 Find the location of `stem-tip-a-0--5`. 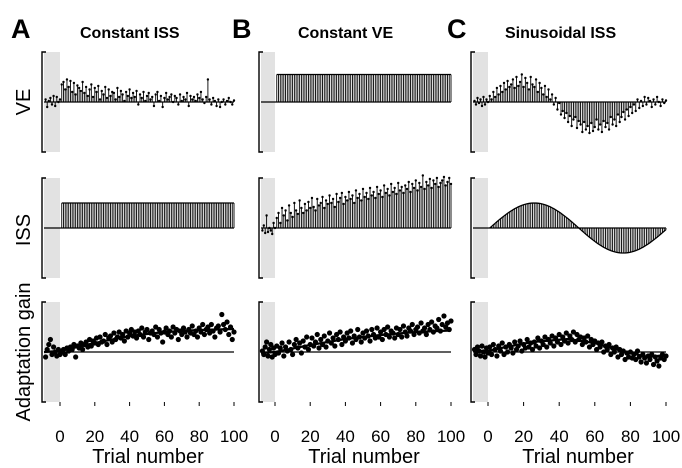

stem-tip-a-0--5 is located at coordinates (52, 104).